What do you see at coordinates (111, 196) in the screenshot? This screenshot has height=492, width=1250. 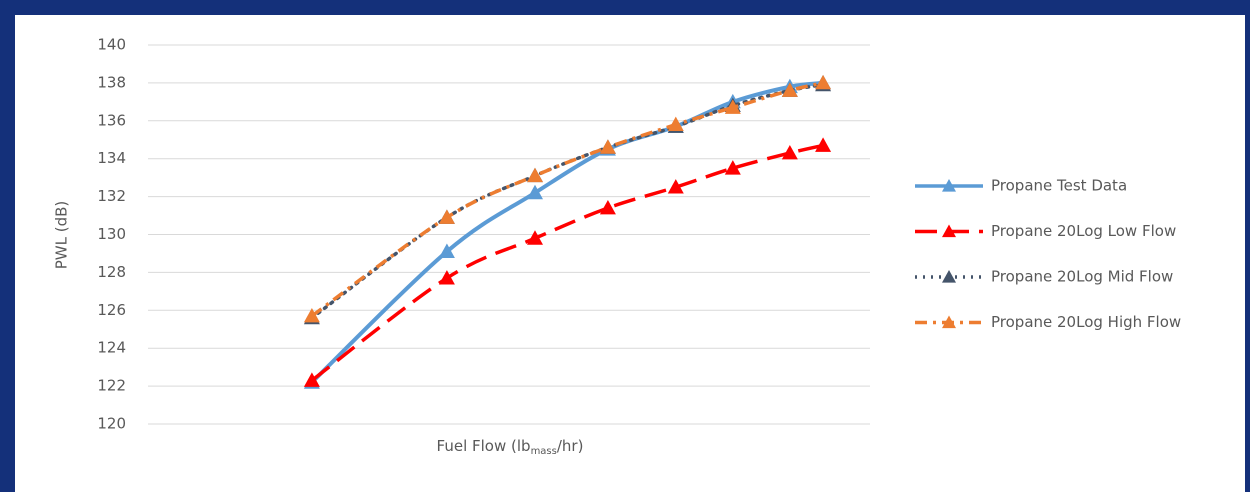 I see `y-tick-label: 132` at bounding box center [111, 196].